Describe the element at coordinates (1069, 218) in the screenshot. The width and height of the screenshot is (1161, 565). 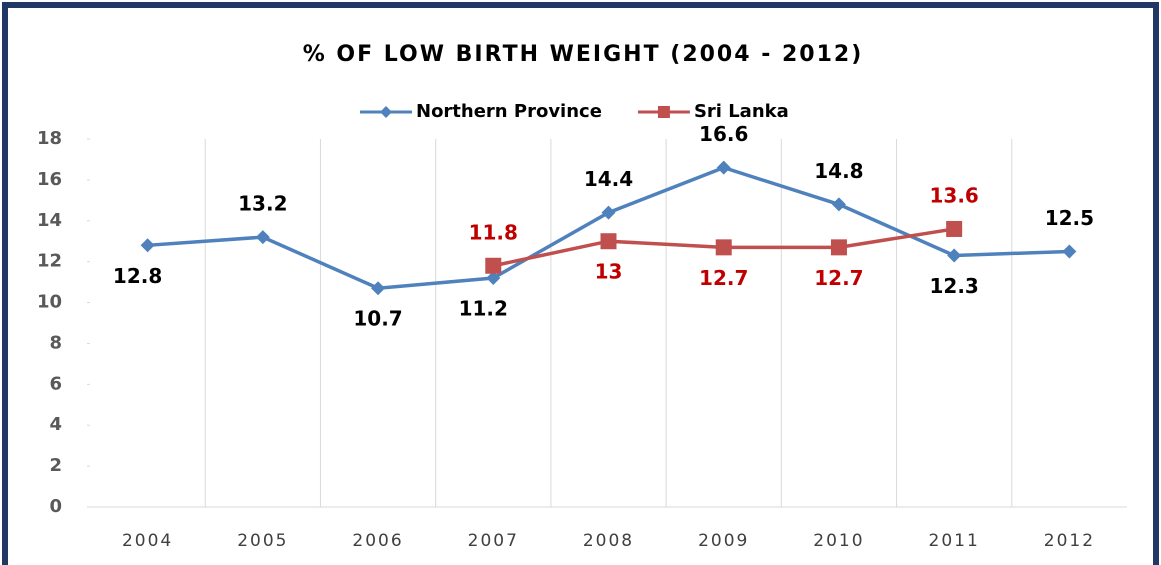
I see `data-label: 12.5` at that location.